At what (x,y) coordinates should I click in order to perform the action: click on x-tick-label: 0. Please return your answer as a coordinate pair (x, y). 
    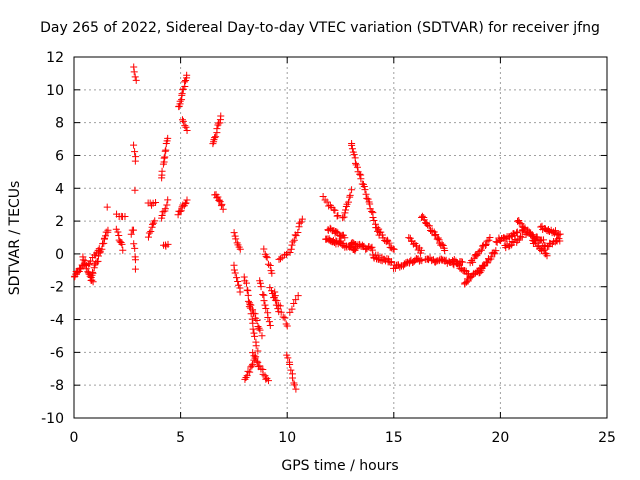
    Looking at the image, I should click on (74, 438).